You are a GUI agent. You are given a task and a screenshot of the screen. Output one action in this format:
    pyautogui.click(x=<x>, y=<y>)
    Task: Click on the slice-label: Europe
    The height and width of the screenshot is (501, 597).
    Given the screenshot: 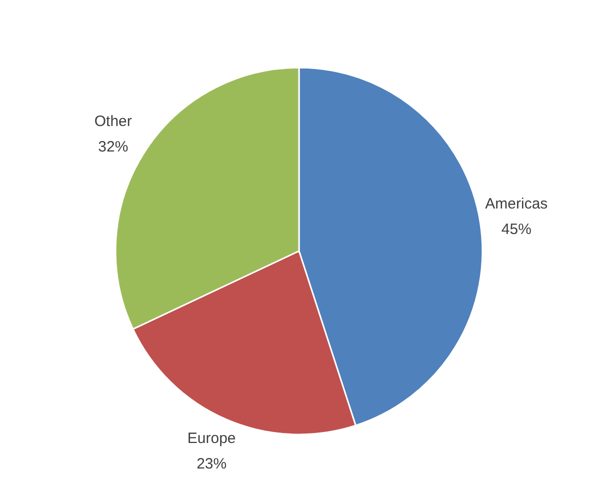 What is the action you would take?
    pyautogui.click(x=211, y=439)
    